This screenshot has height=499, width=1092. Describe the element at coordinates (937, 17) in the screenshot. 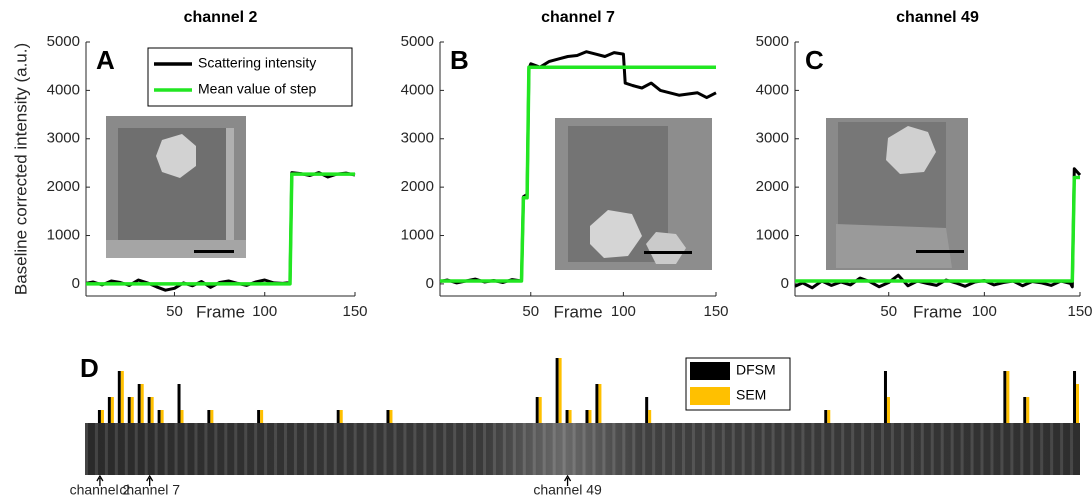

I see `chart-title: channel 49` at that location.